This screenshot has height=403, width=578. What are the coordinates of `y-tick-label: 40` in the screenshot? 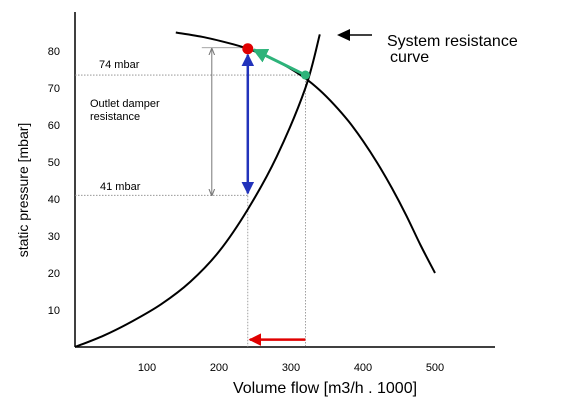 It's located at (54, 200).